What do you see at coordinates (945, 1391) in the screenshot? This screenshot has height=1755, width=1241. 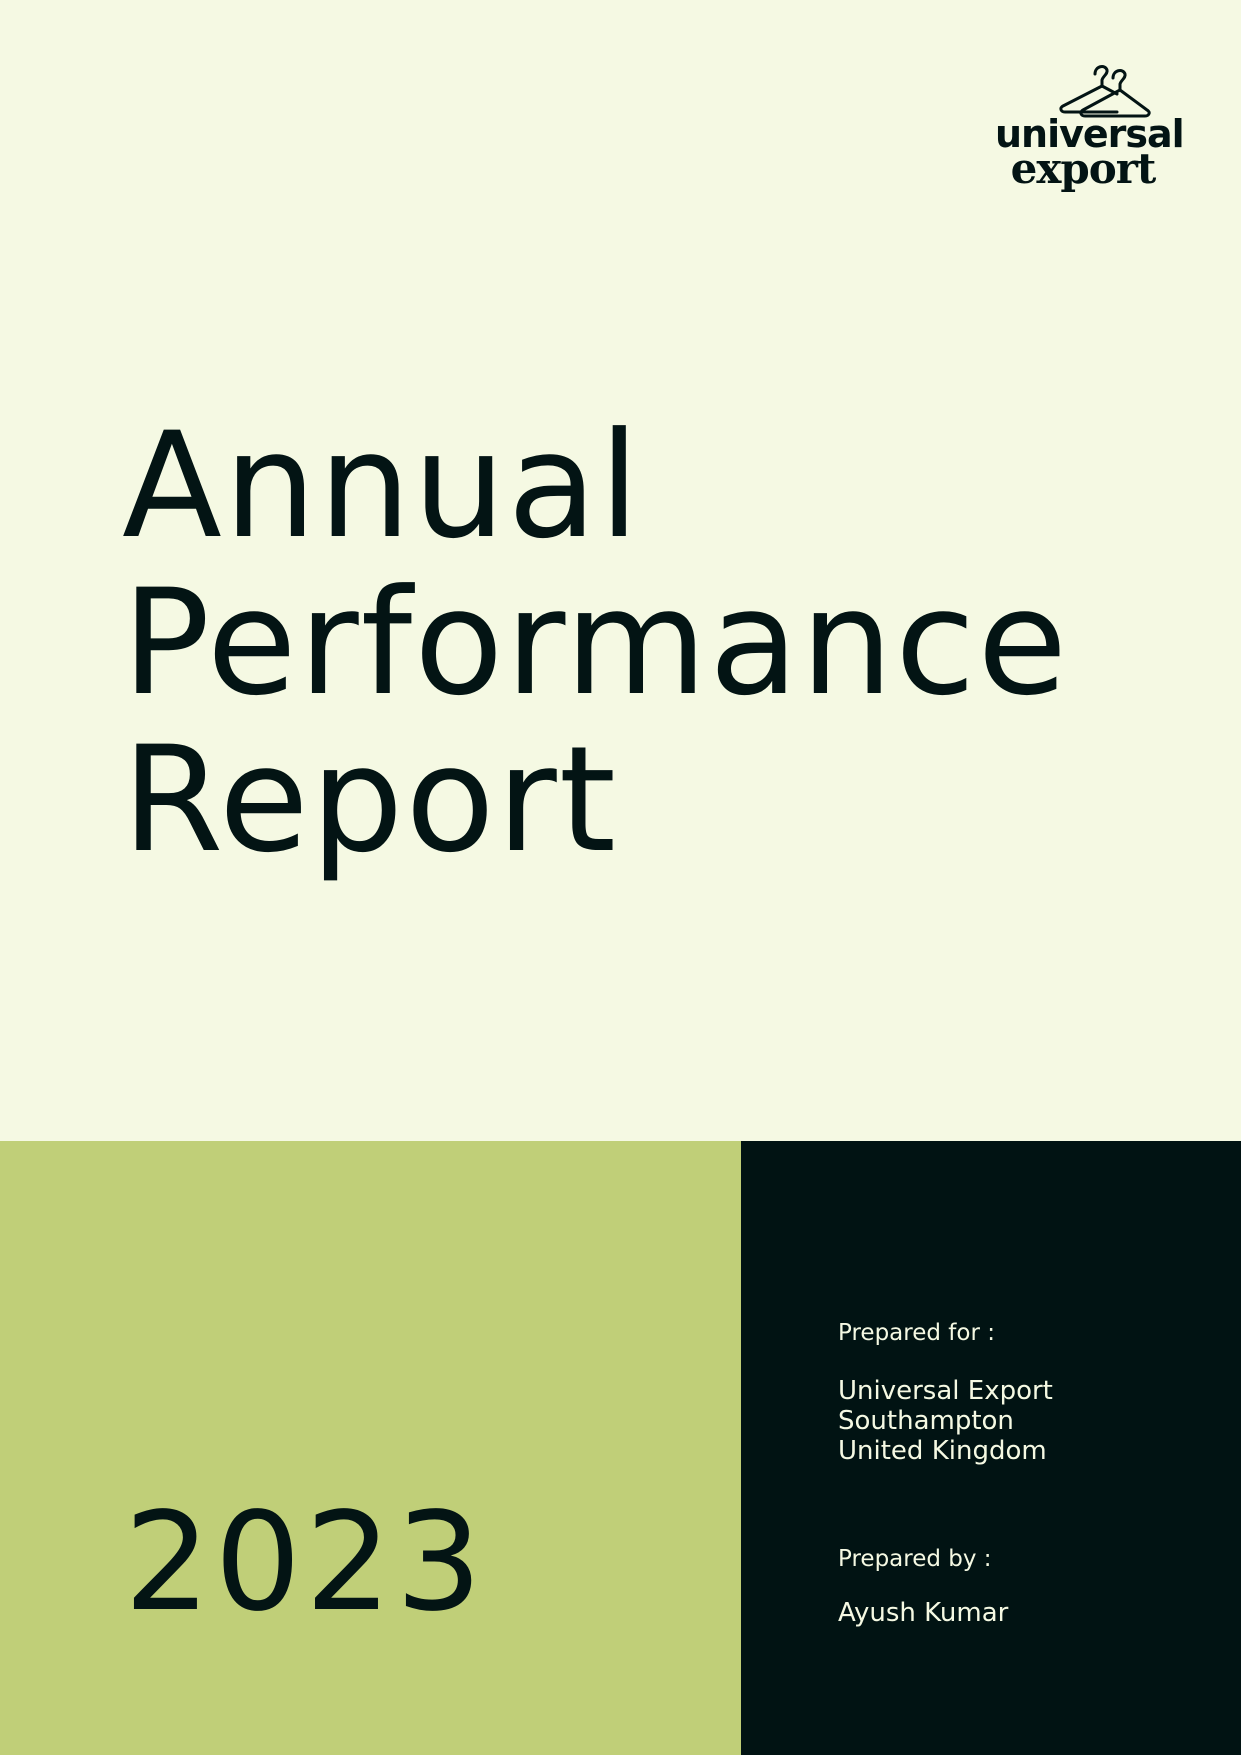 I see `prepared-for-line: Universal Export` at bounding box center [945, 1391].